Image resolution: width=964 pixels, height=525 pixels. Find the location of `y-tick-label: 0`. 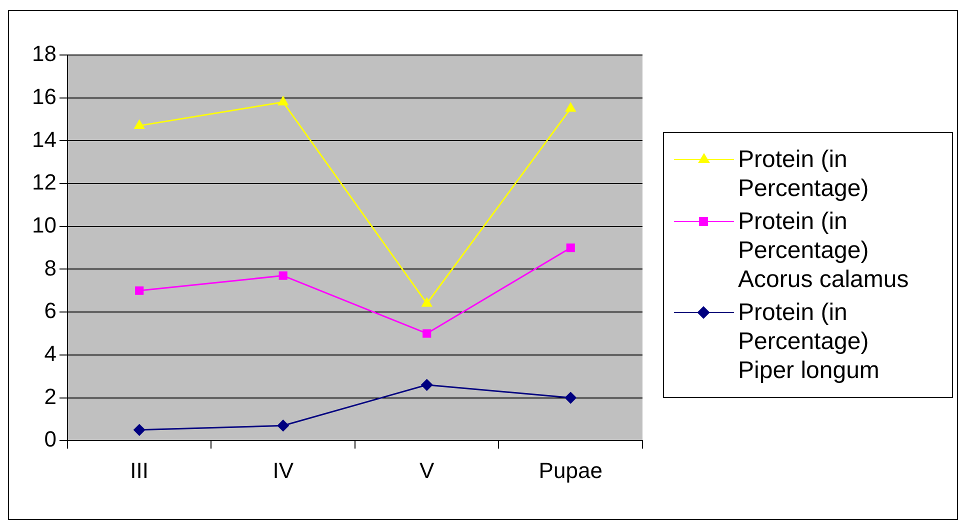

y-tick-label: 0 is located at coordinates (50, 439).